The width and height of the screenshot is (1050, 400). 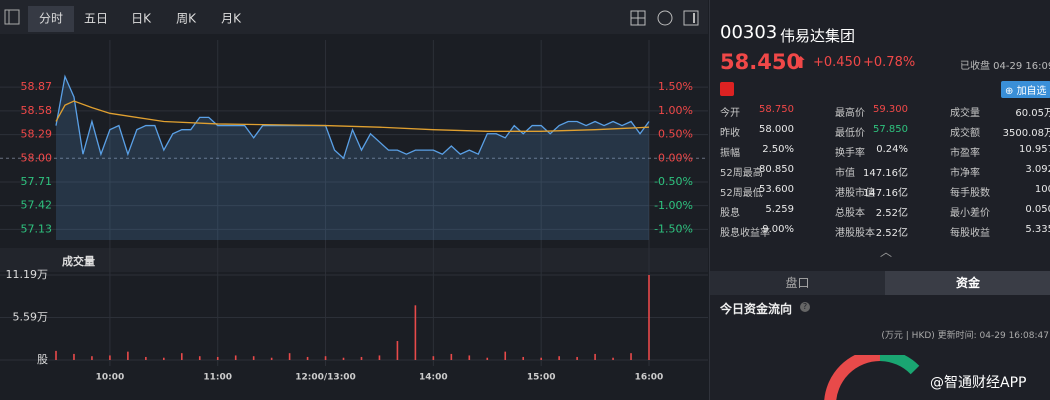 What do you see at coordinates (96, 19) in the screenshot?
I see `toolbar-tab: 五日` at bounding box center [96, 19].